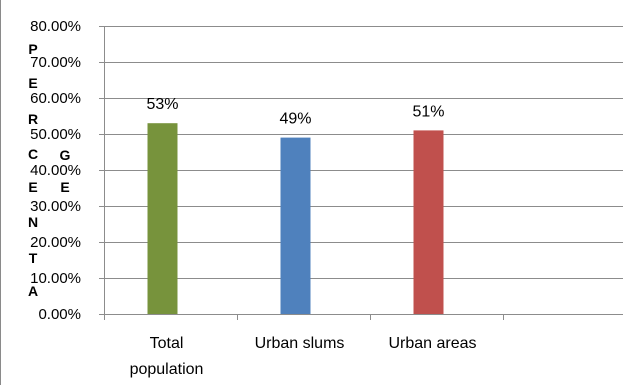  Describe the element at coordinates (33, 258) in the screenshot. I see `y-axis-label-letter: T` at that location.